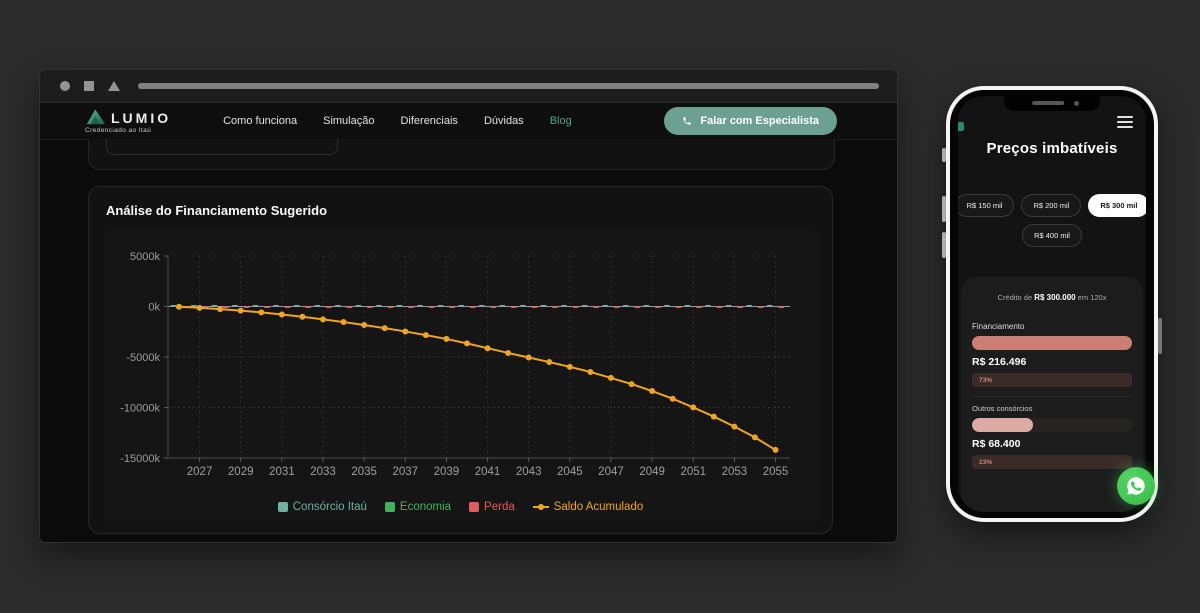 The width and height of the screenshot is (1200, 613). What do you see at coordinates (986, 462) in the screenshot?
I see `other-consortiums-percent-label: 23%` at bounding box center [986, 462].